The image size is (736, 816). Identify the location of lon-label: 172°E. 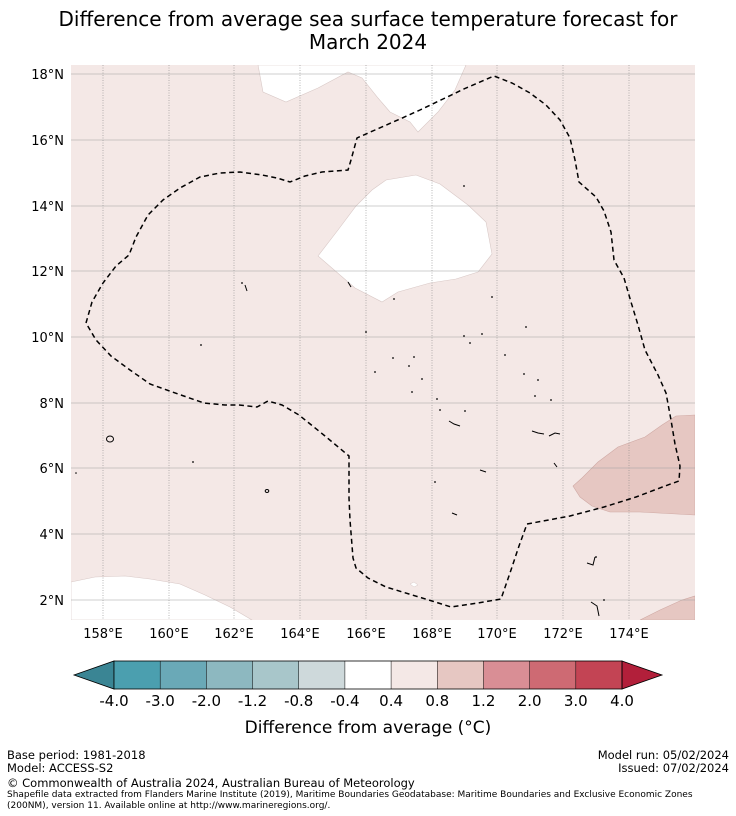
(563, 634).